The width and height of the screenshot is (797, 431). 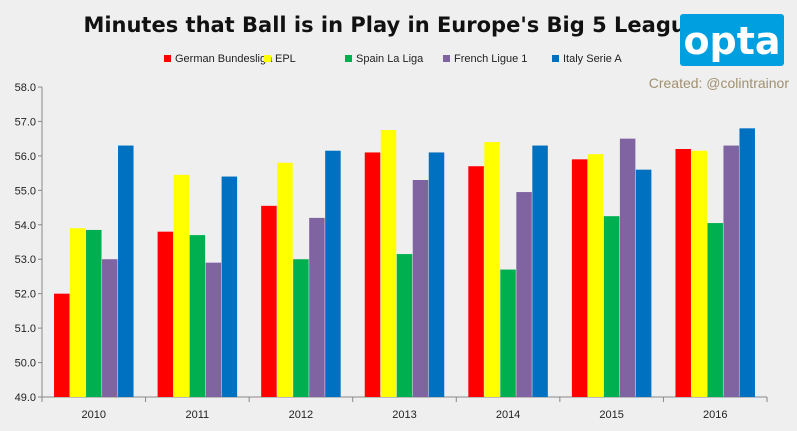 What do you see at coordinates (25, 364) in the screenshot?
I see `y-tick-label: 50.0` at bounding box center [25, 364].